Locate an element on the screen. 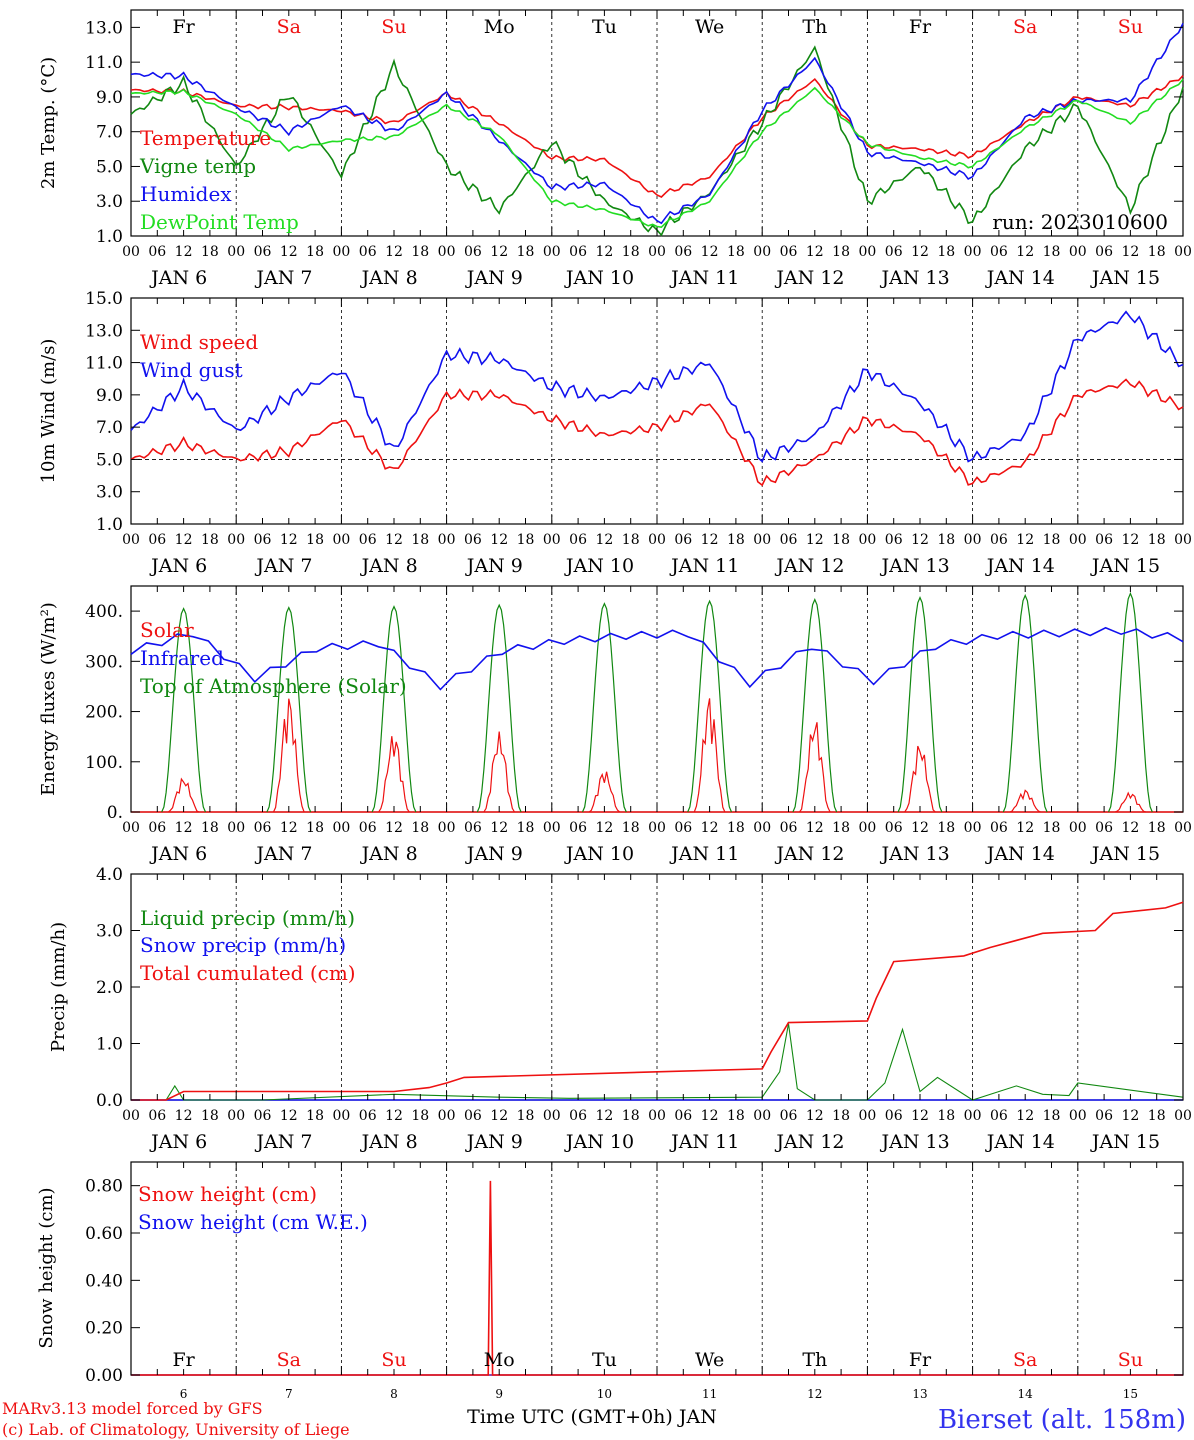  date-label: JAN 8 is located at coordinates (389, 566).